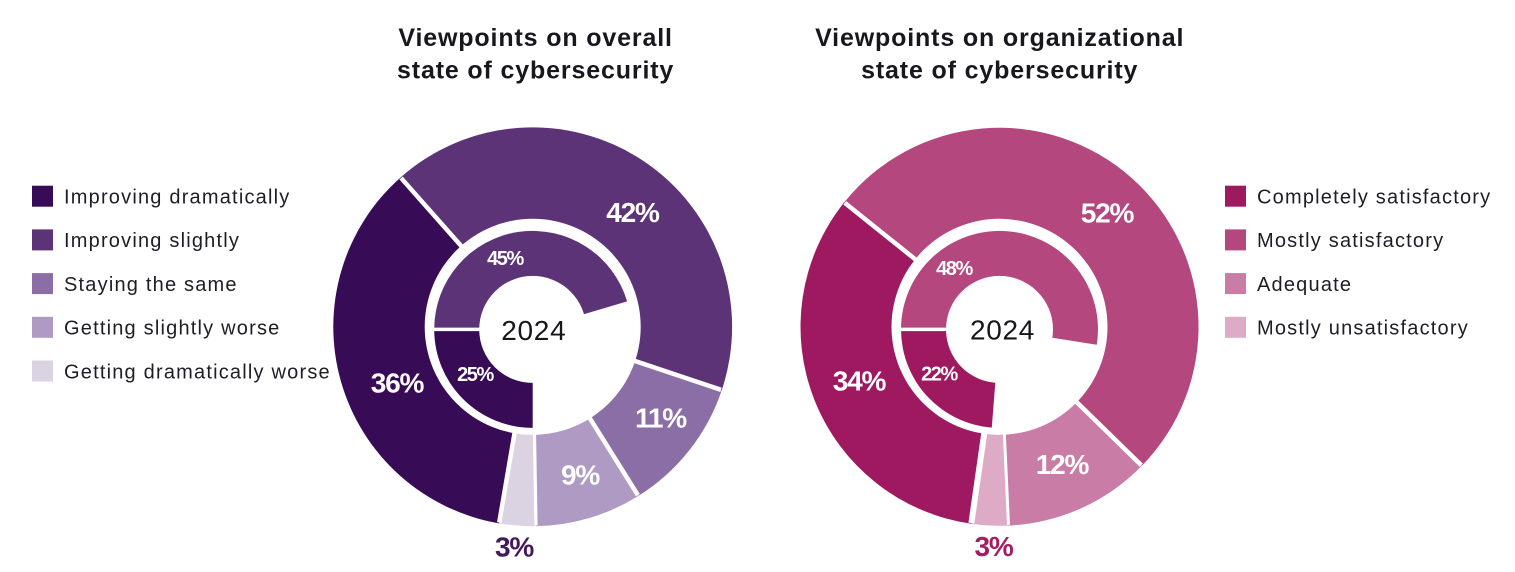 The image size is (1515, 572). Describe the element at coordinates (398, 382) in the screenshot. I see `svg-text: 36%` at that location.